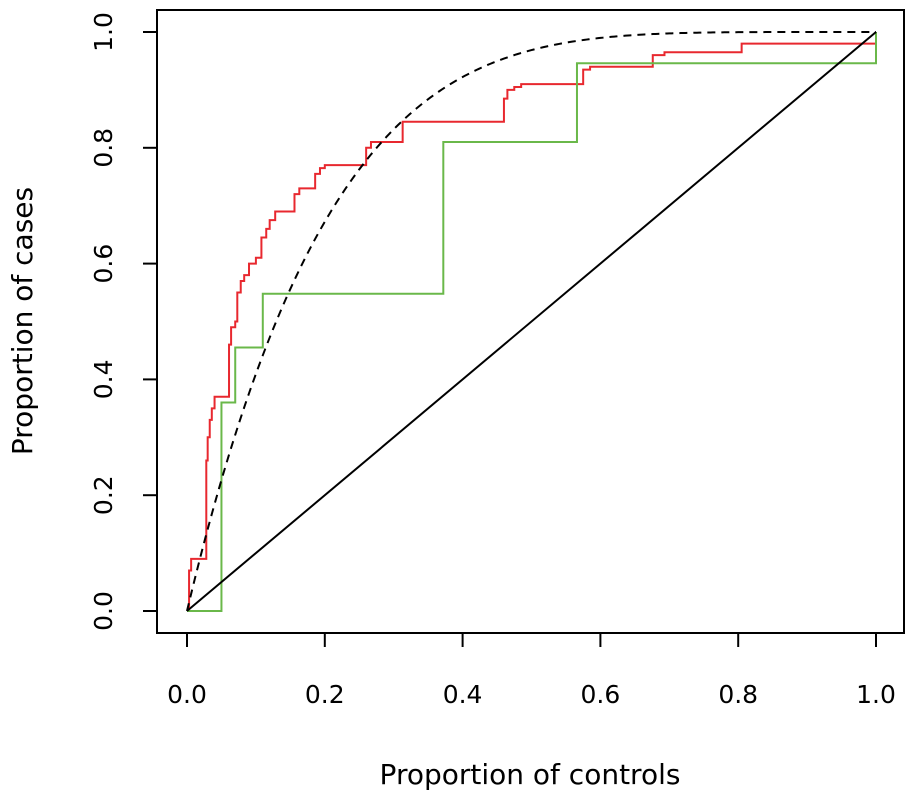 The height and width of the screenshot is (800, 912). I want to click on x-tick-label: 0.2, so click(325, 694).